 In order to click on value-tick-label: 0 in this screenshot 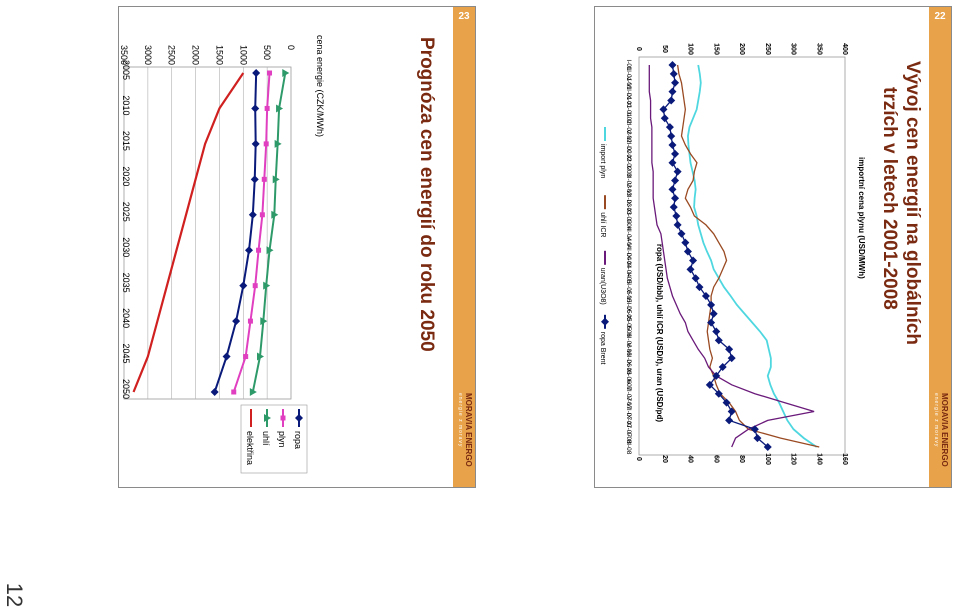, I will do `click(291, 47)`.